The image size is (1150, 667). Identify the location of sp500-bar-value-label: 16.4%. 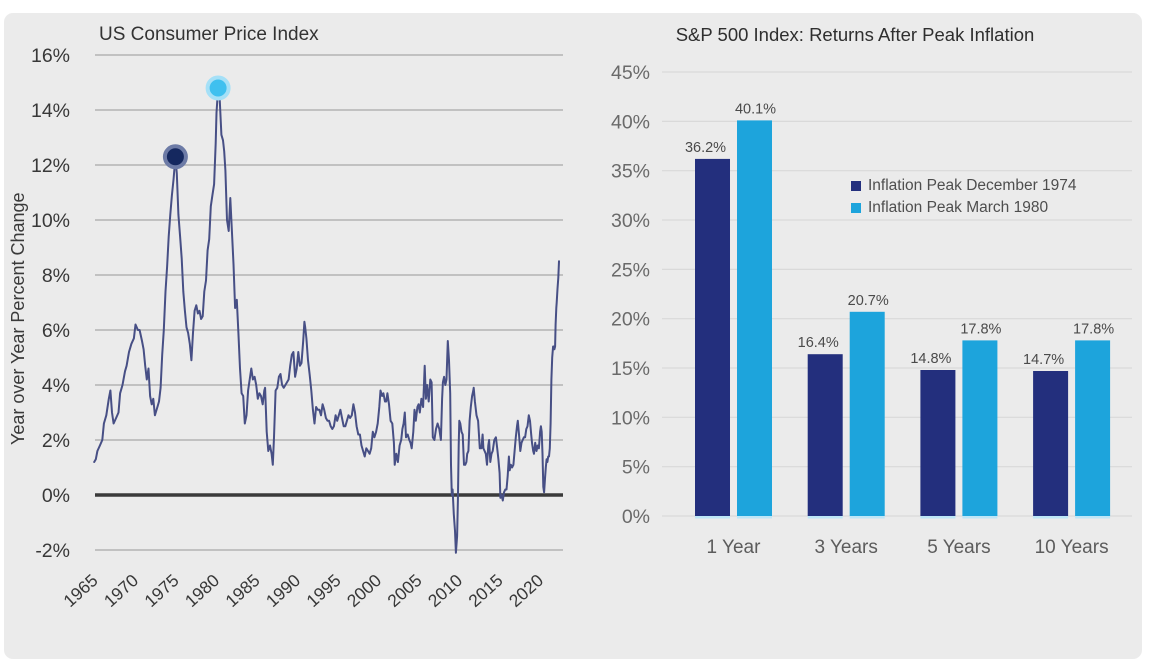
(818, 343).